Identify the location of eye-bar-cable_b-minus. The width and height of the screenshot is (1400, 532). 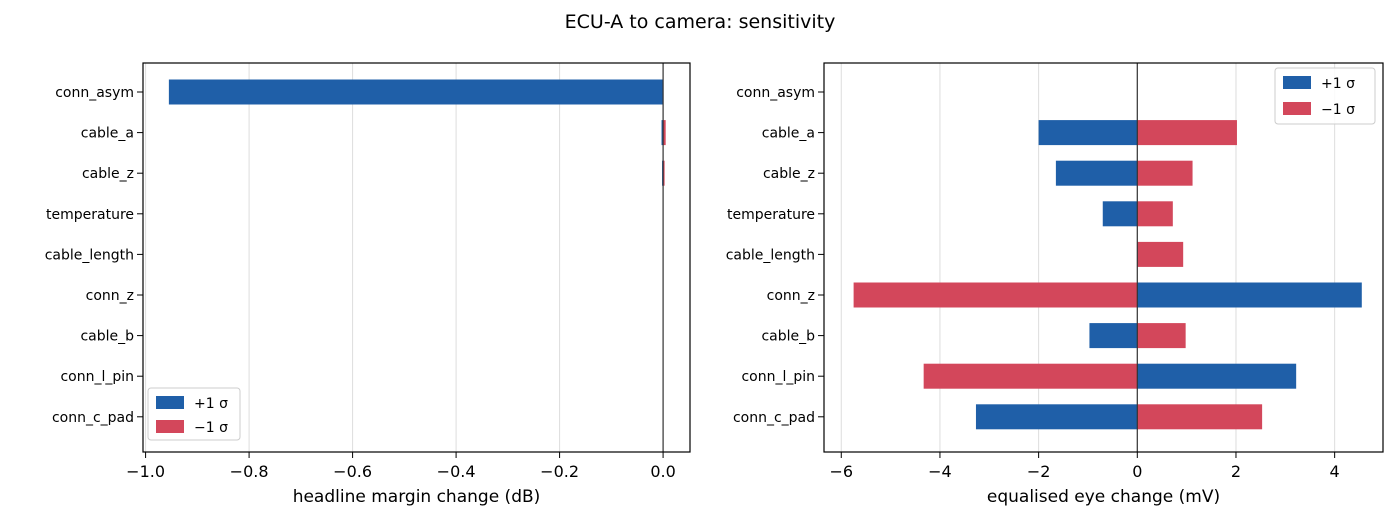
(1161, 336).